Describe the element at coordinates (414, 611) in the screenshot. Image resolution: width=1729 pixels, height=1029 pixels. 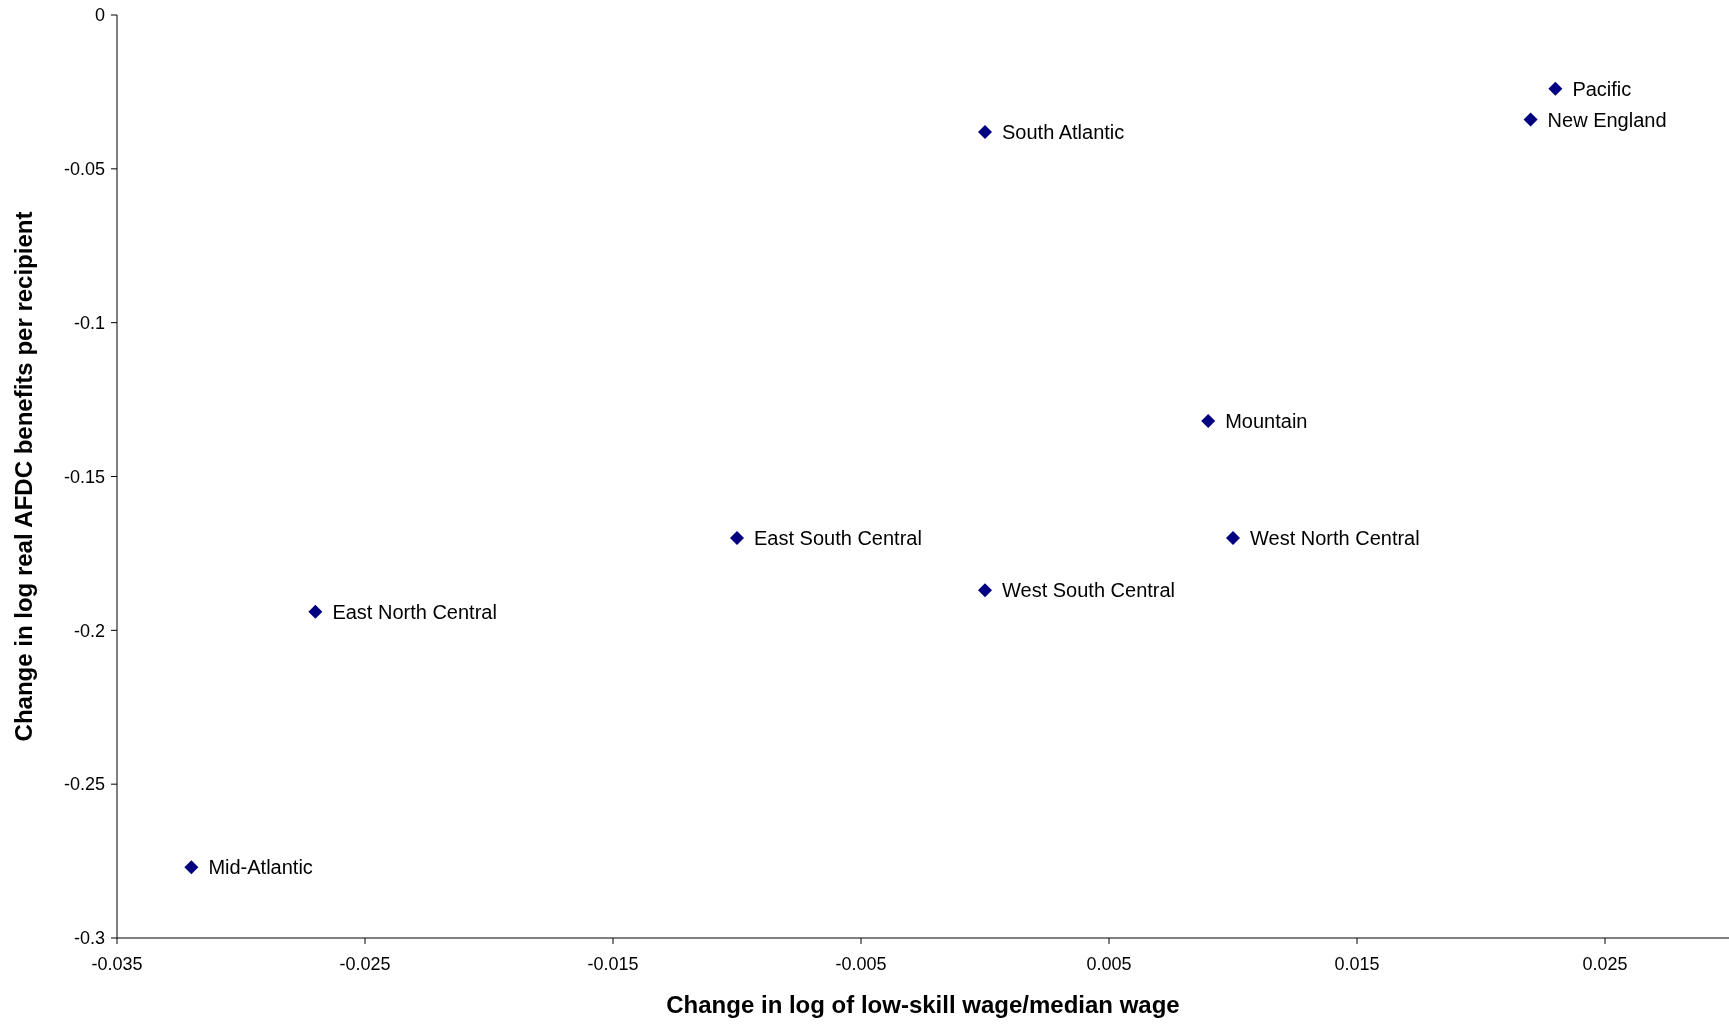
I see `annotation: East North Central` at that location.